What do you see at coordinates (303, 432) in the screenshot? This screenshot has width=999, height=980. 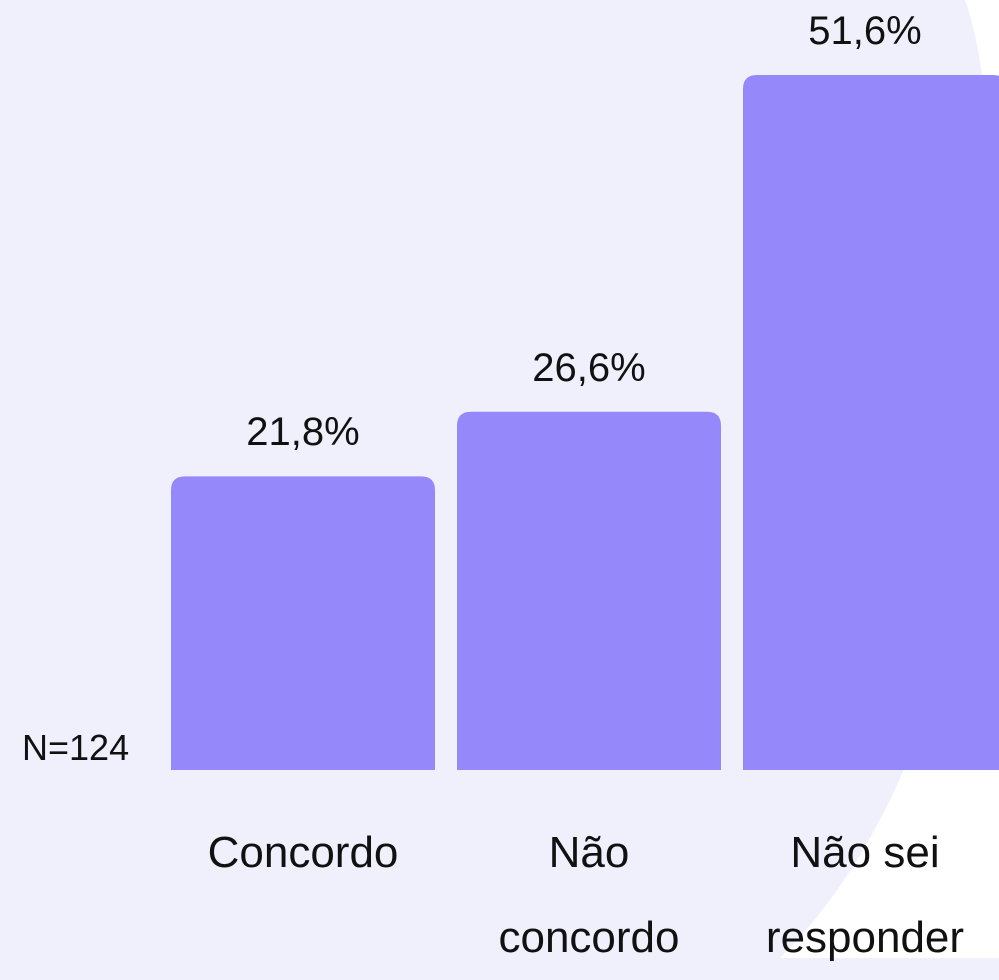 I see `value-label: 21,8%` at bounding box center [303, 432].